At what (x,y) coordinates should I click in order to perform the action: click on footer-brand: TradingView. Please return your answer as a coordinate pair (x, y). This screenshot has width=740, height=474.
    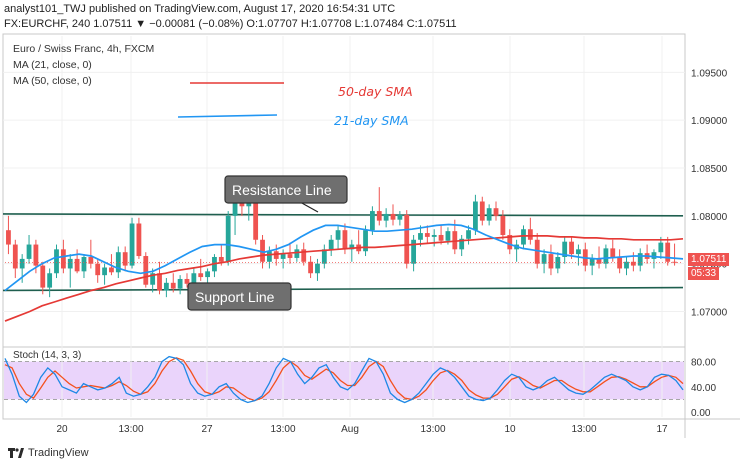
    Looking at the image, I should click on (48, 453).